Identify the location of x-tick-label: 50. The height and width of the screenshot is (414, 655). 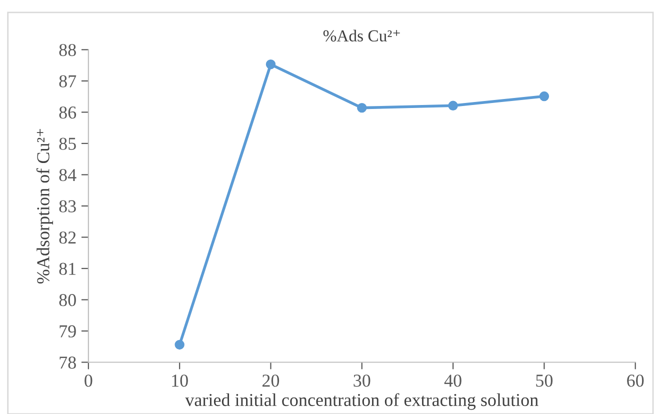
(544, 380).